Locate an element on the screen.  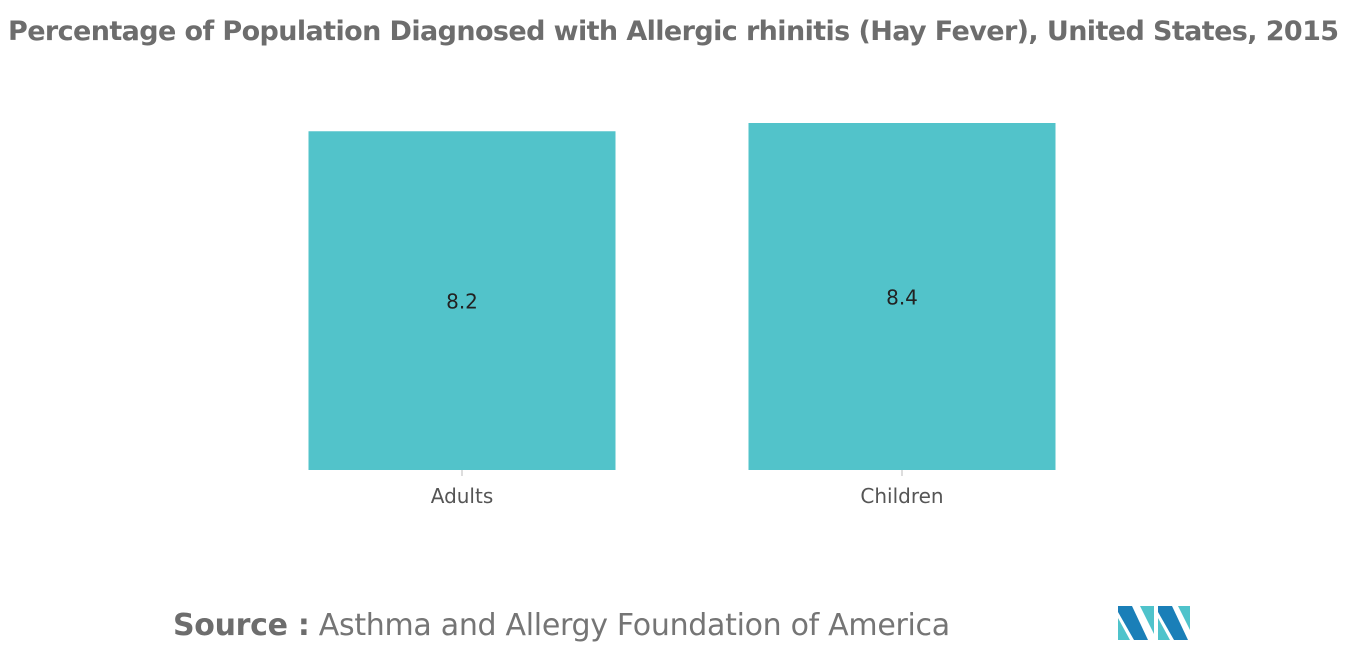
x-tick-label-adults: Adults is located at coordinates (462, 496).